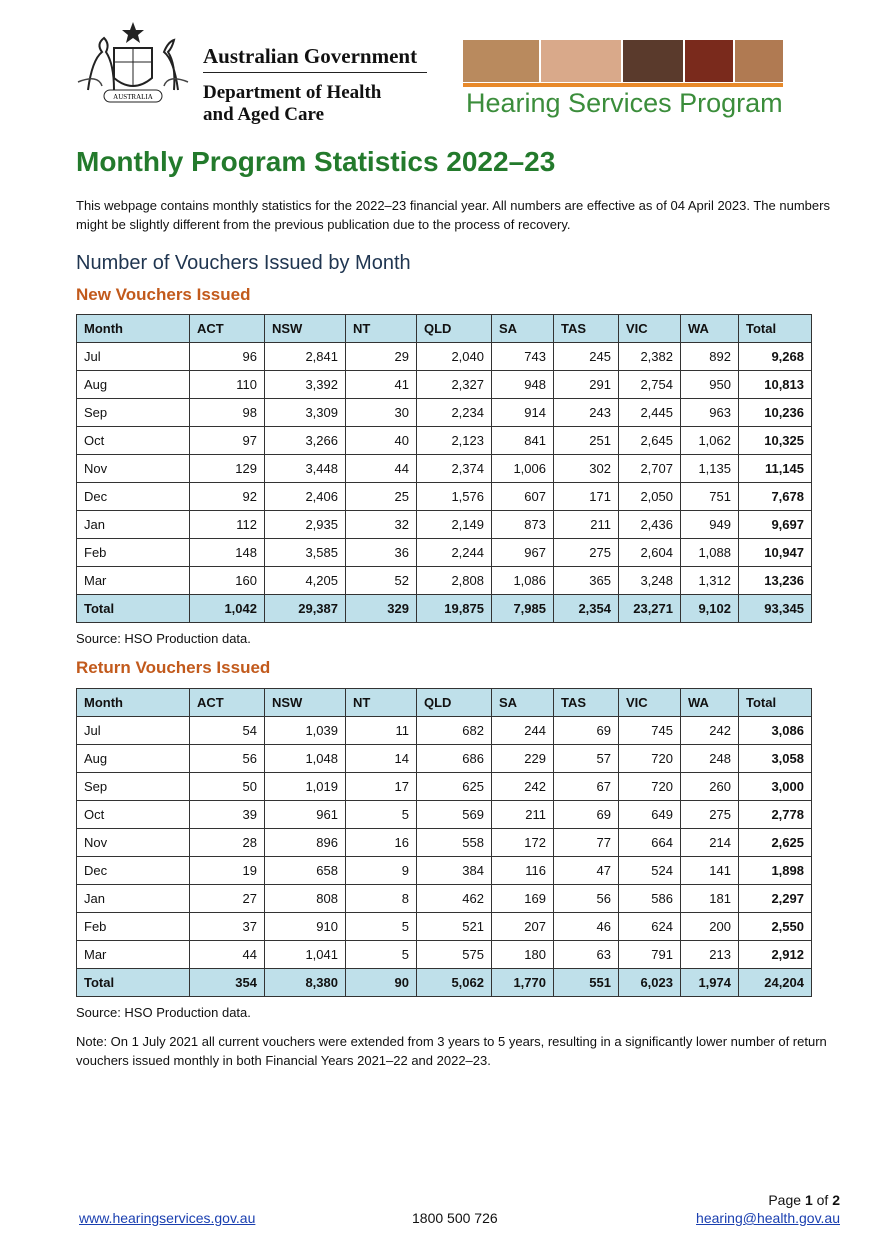 The image size is (882, 1247). What do you see at coordinates (586, 384) in the screenshot?
I see `cell: 291` at bounding box center [586, 384].